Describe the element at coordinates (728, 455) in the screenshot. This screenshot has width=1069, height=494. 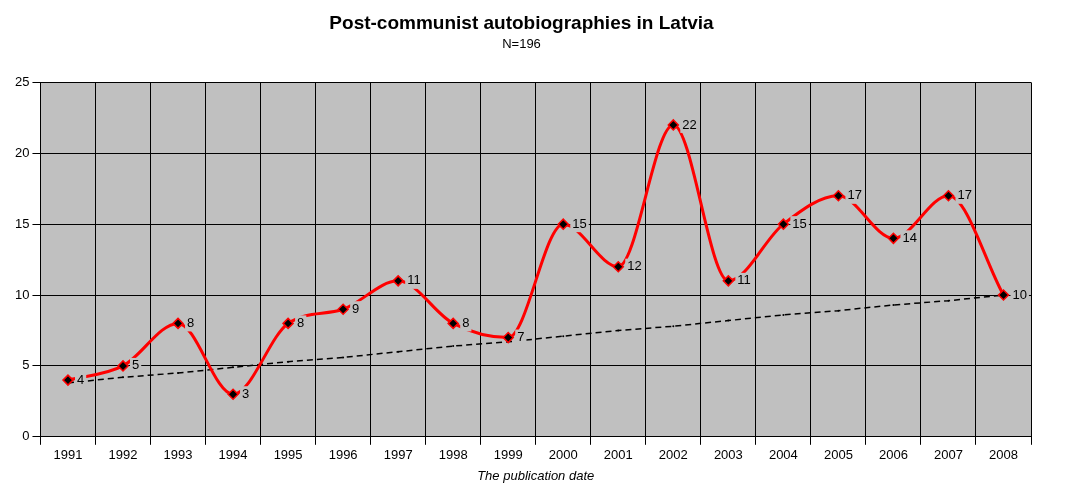
I see `x-tick-label: 2003` at that location.